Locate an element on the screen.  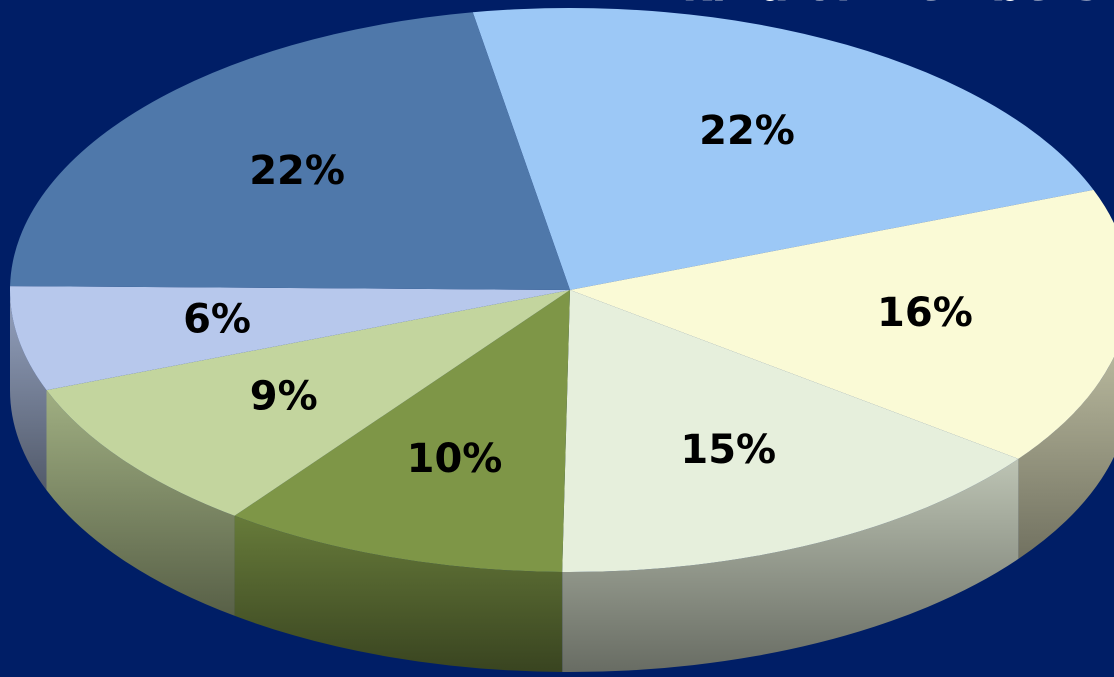
slice-label-0: 22% is located at coordinates (747, 131).